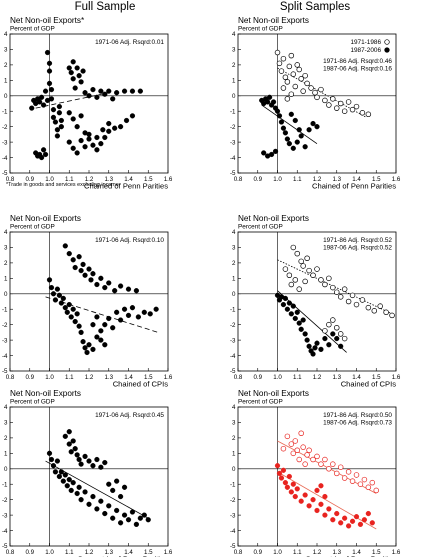  What do you see at coordinates (10, 552) in the screenshot?
I see `x-tick-label: 0.8` at bounding box center [10, 552].